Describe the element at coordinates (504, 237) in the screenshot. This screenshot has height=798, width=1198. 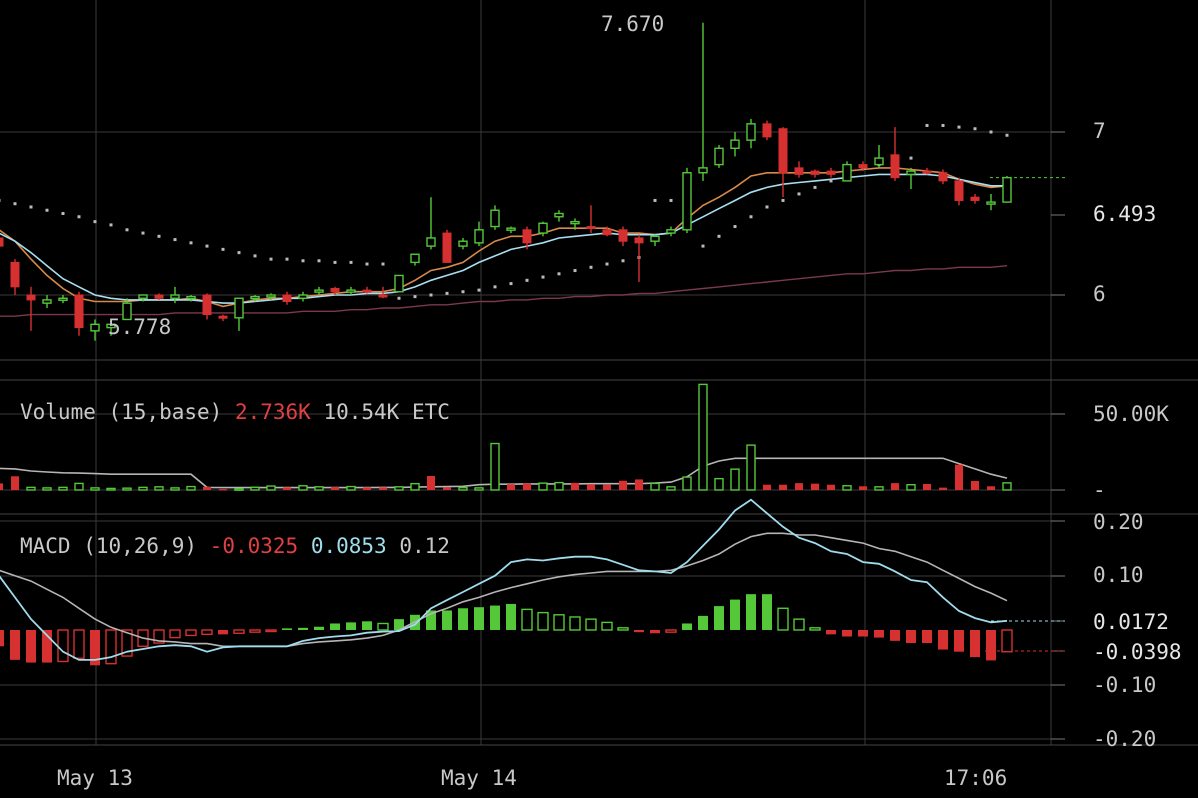
I see `fast-ma-line` at that location.